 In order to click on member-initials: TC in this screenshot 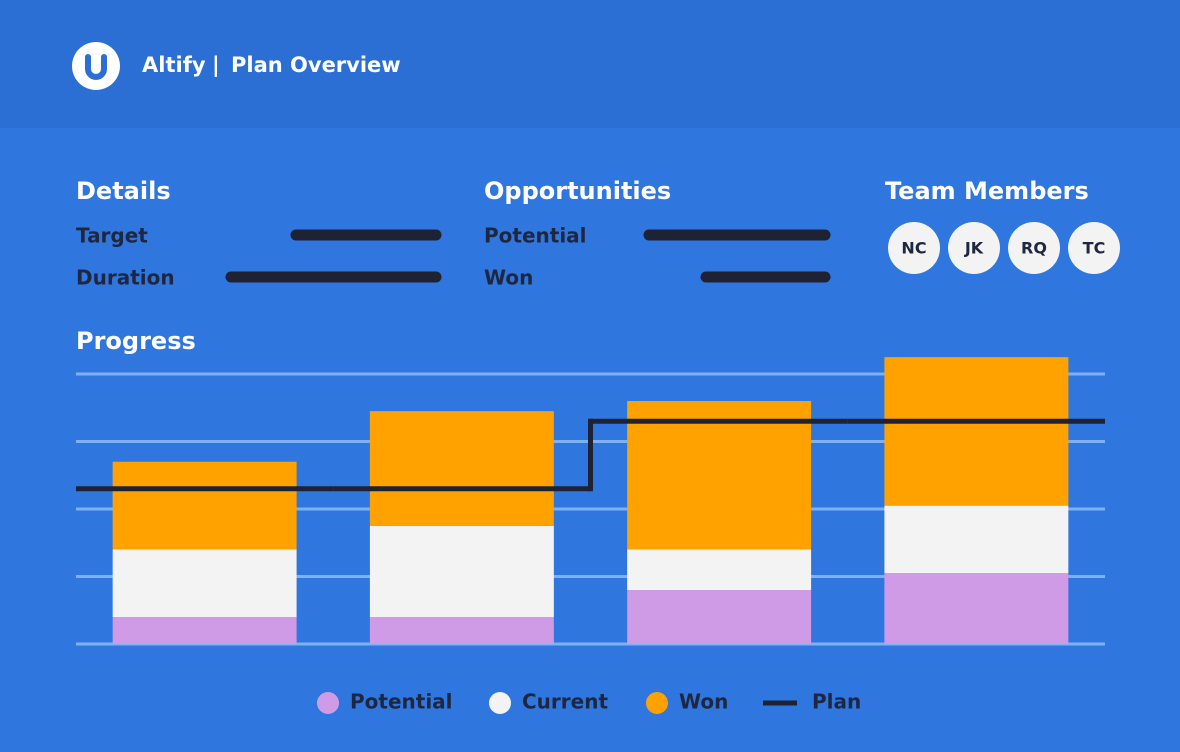, I will do `click(1094, 248)`.